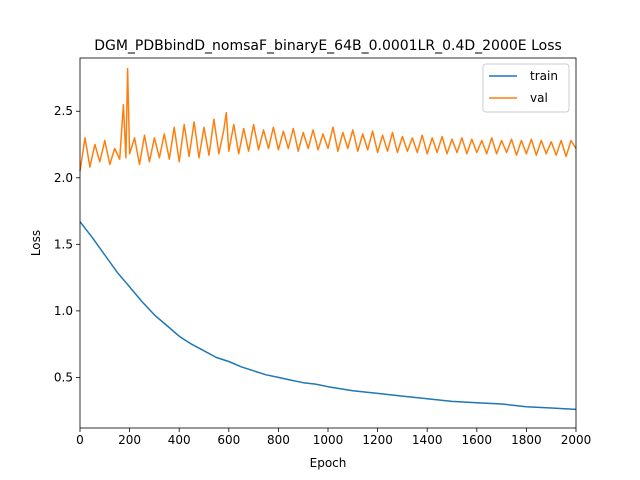  Describe the element at coordinates (328, 440) in the screenshot. I see `x-tick-label: 1000` at that location.